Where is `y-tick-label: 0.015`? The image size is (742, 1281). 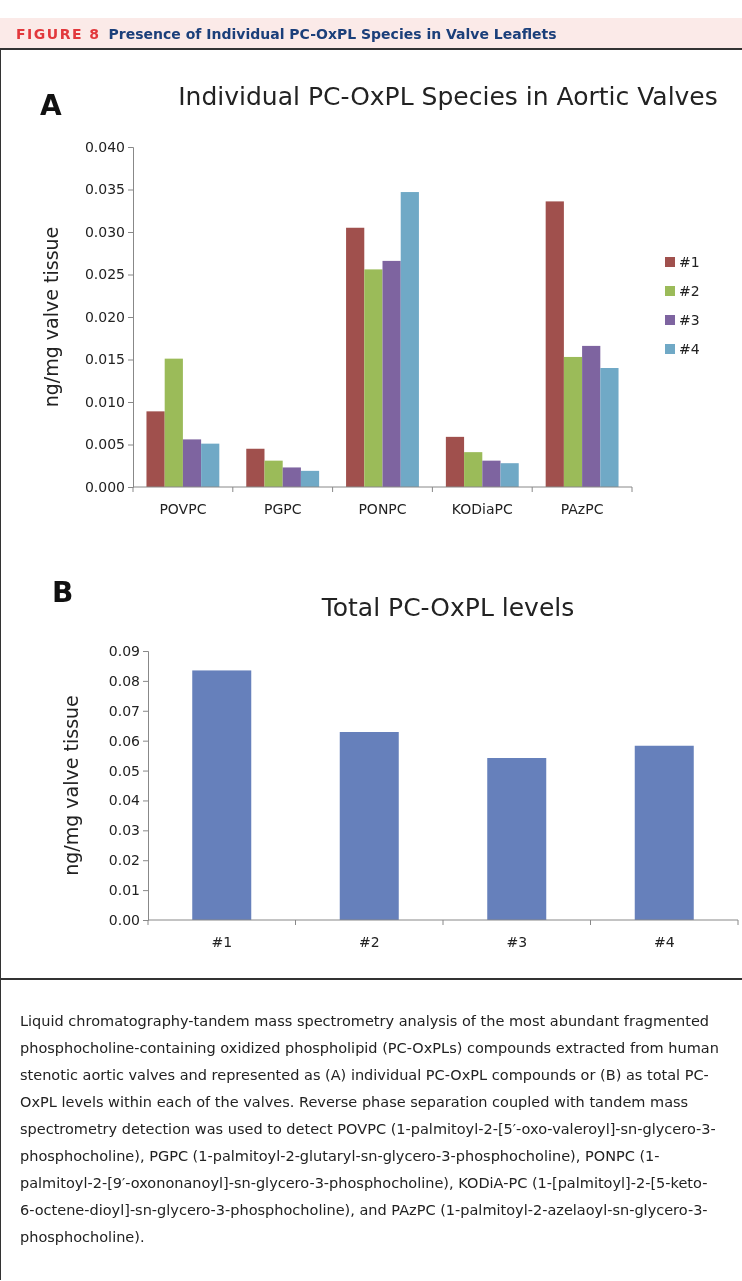
y-tick-label: 0.015 is located at coordinates (104, 359).